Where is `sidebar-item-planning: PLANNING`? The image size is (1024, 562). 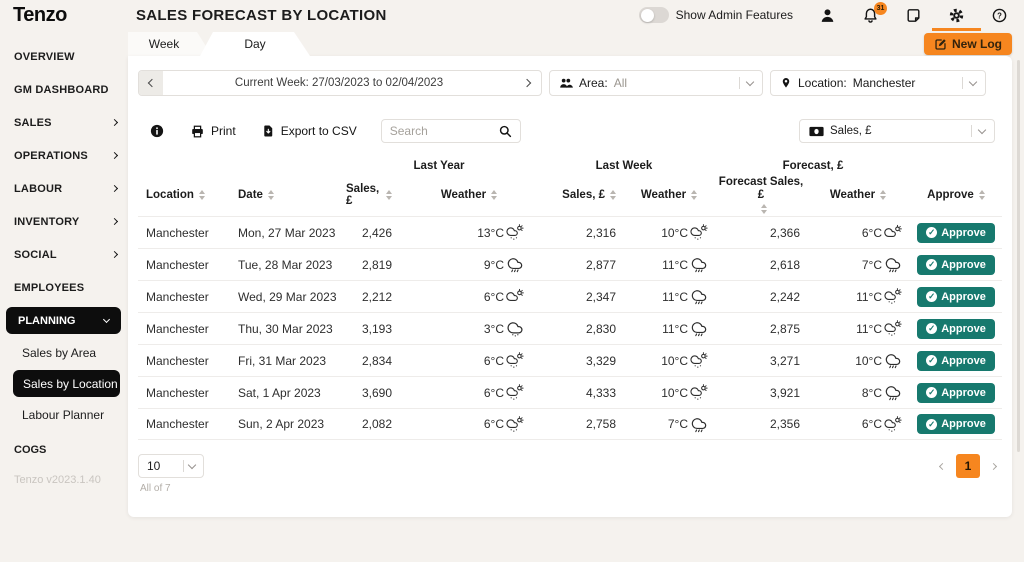 sidebar-item-planning: PLANNING is located at coordinates (63, 320).